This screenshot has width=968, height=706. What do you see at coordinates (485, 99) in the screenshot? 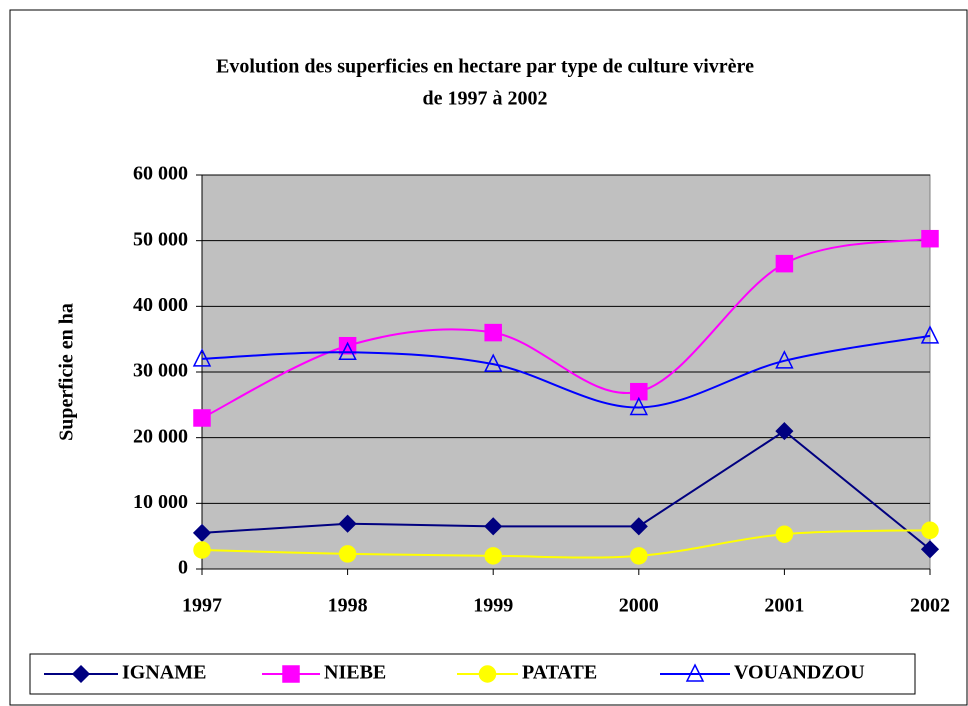
I see `chart-title: de 1997 à 2002` at bounding box center [485, 99].